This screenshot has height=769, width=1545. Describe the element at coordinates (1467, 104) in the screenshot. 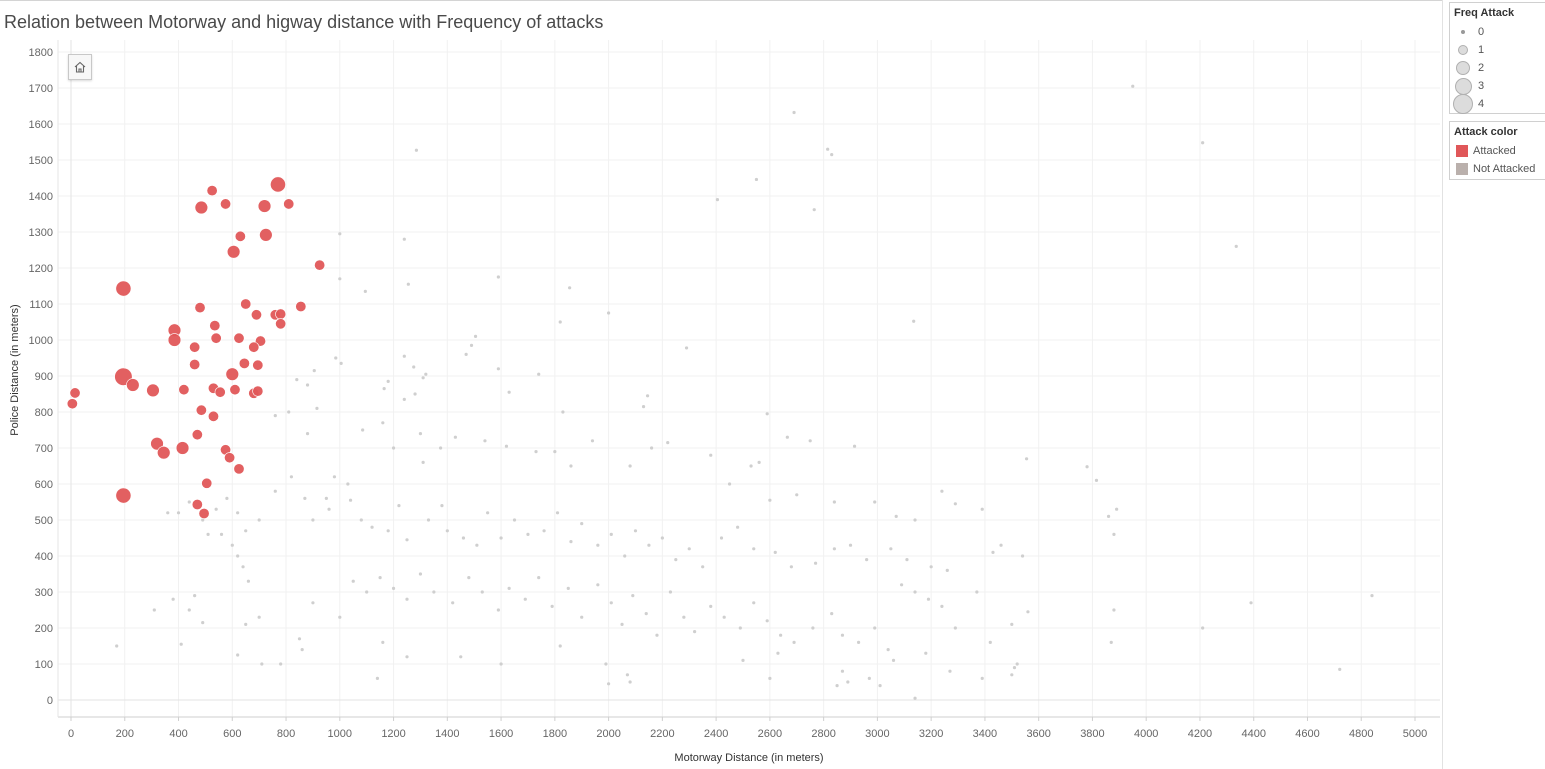

I see `size-legend-item: 4` at that location.